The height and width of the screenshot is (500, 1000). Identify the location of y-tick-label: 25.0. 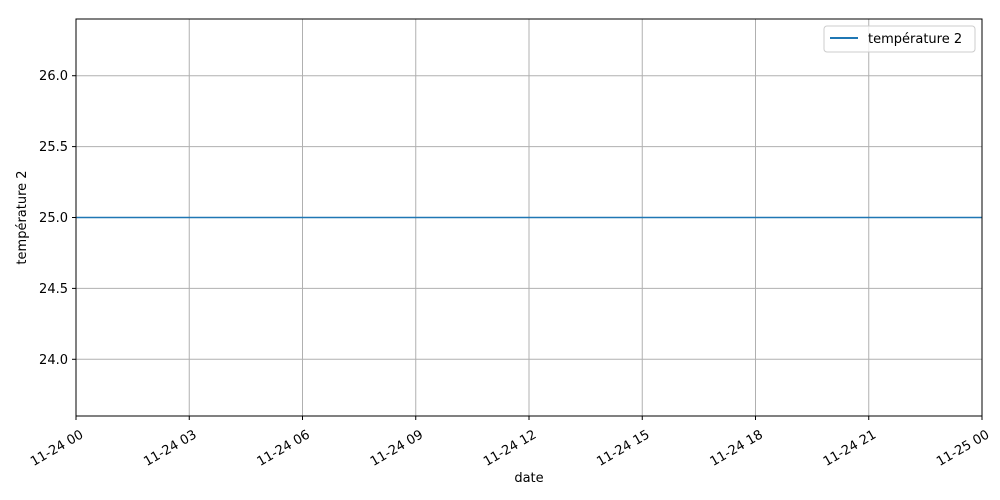
(53, 218).